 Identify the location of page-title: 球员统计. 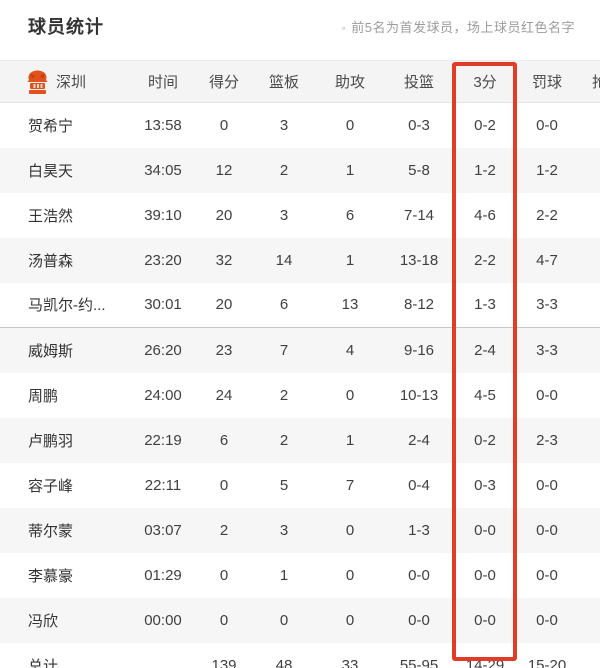
(66, 27).